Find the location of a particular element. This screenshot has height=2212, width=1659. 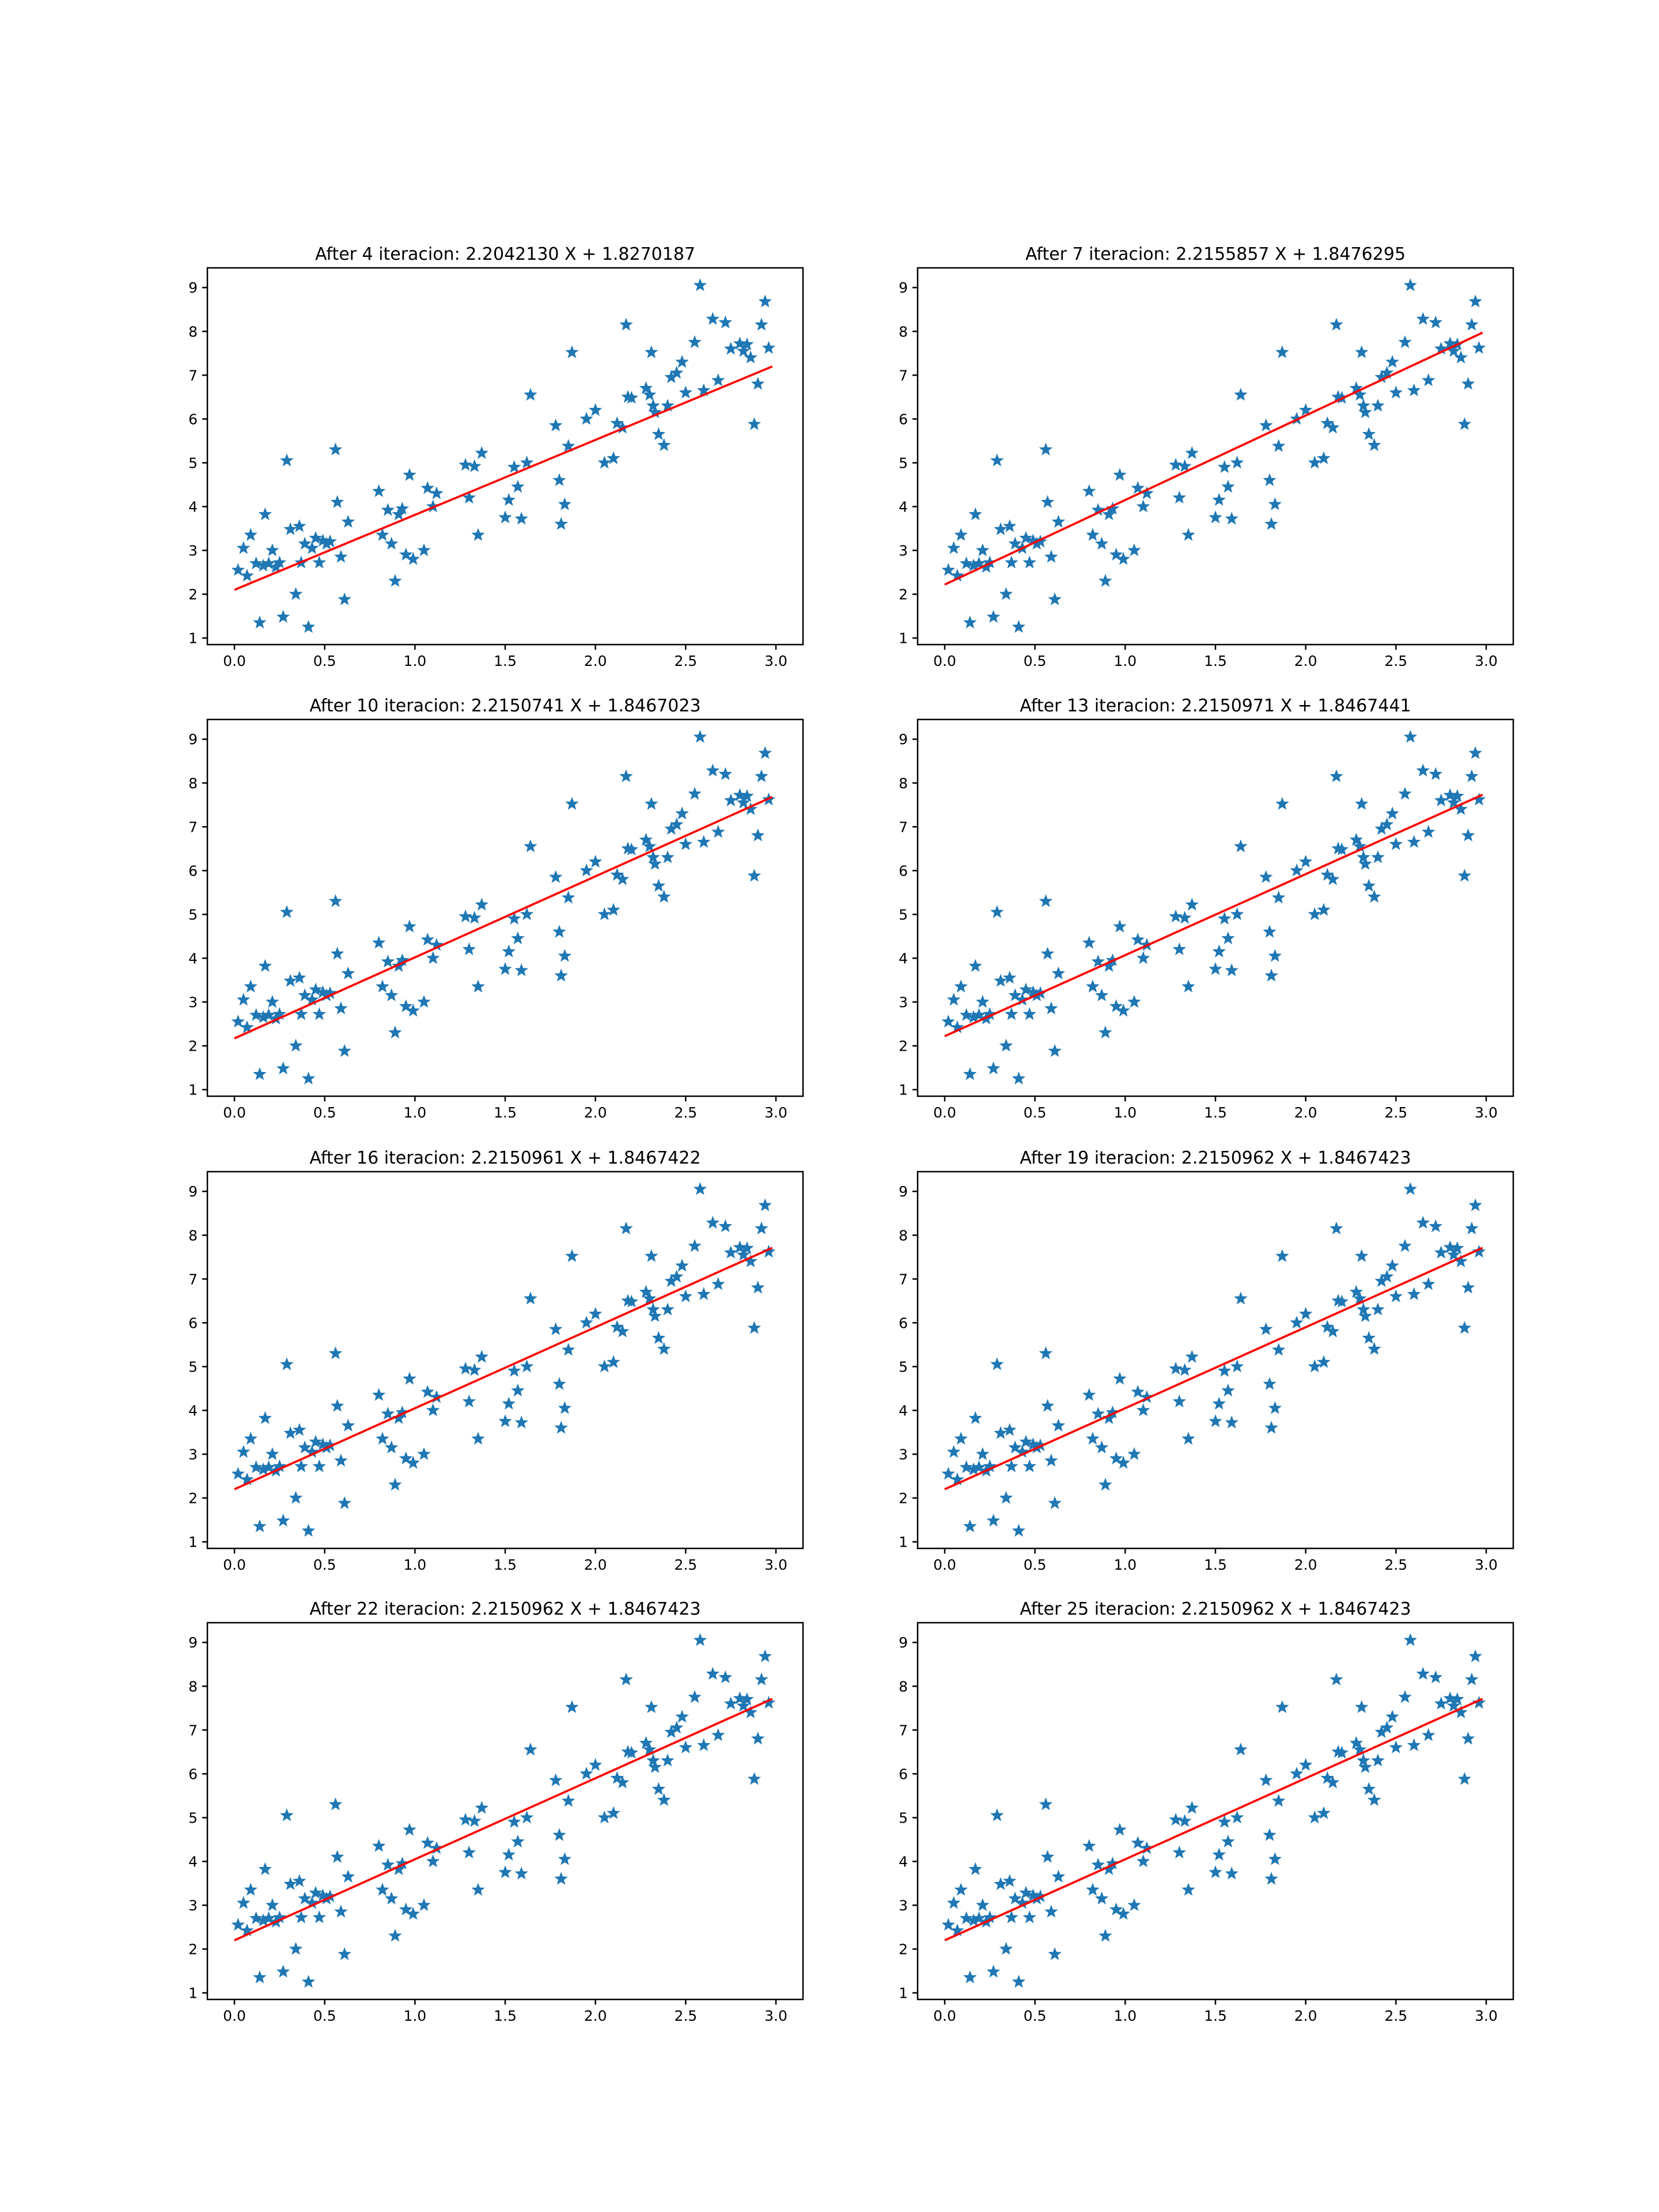

regression-line is located at coordinates (1213, 458).